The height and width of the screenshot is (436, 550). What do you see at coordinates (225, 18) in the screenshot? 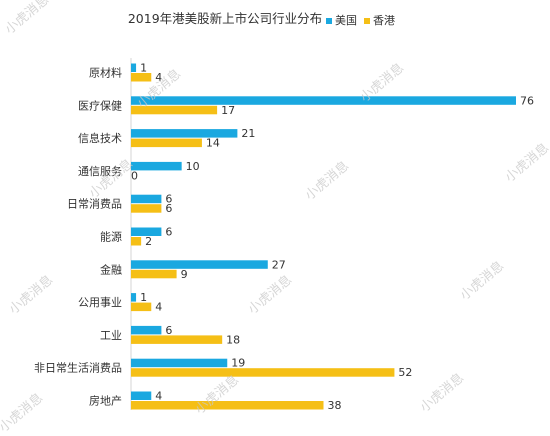
I see `chart-title: 2019年港美股新上市公司行业分布` at bounding box center [225, 18].